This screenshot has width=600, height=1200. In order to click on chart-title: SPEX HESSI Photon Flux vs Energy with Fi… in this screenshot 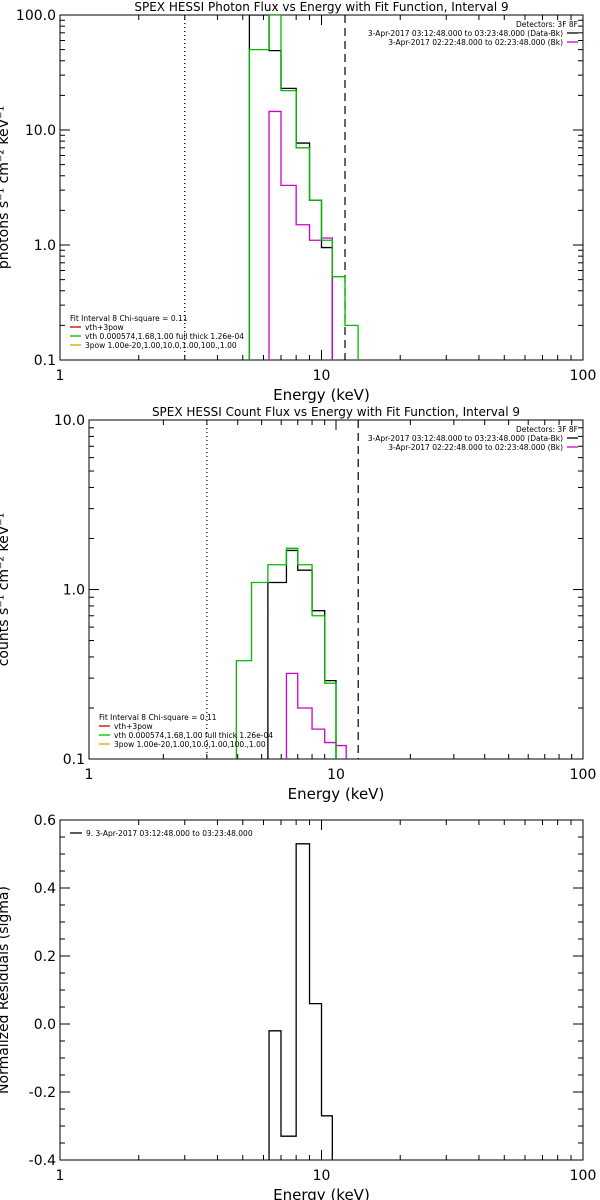, I will do `click(321, 7)`.